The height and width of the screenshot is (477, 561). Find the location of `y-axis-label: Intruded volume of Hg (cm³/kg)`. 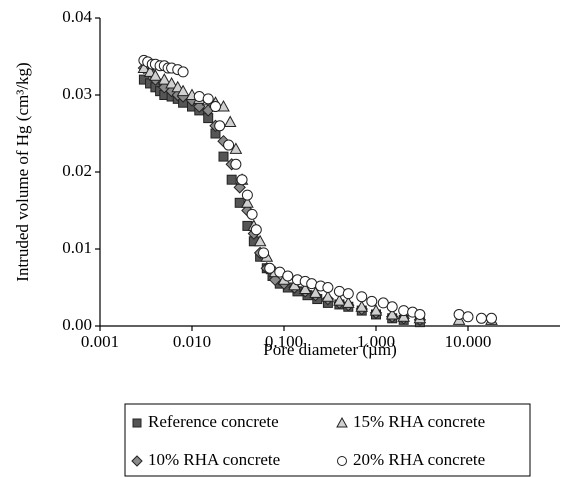

y-axis-label: Intruded volume of Hg (cm³/kg) is located at coordinates (22, 171).